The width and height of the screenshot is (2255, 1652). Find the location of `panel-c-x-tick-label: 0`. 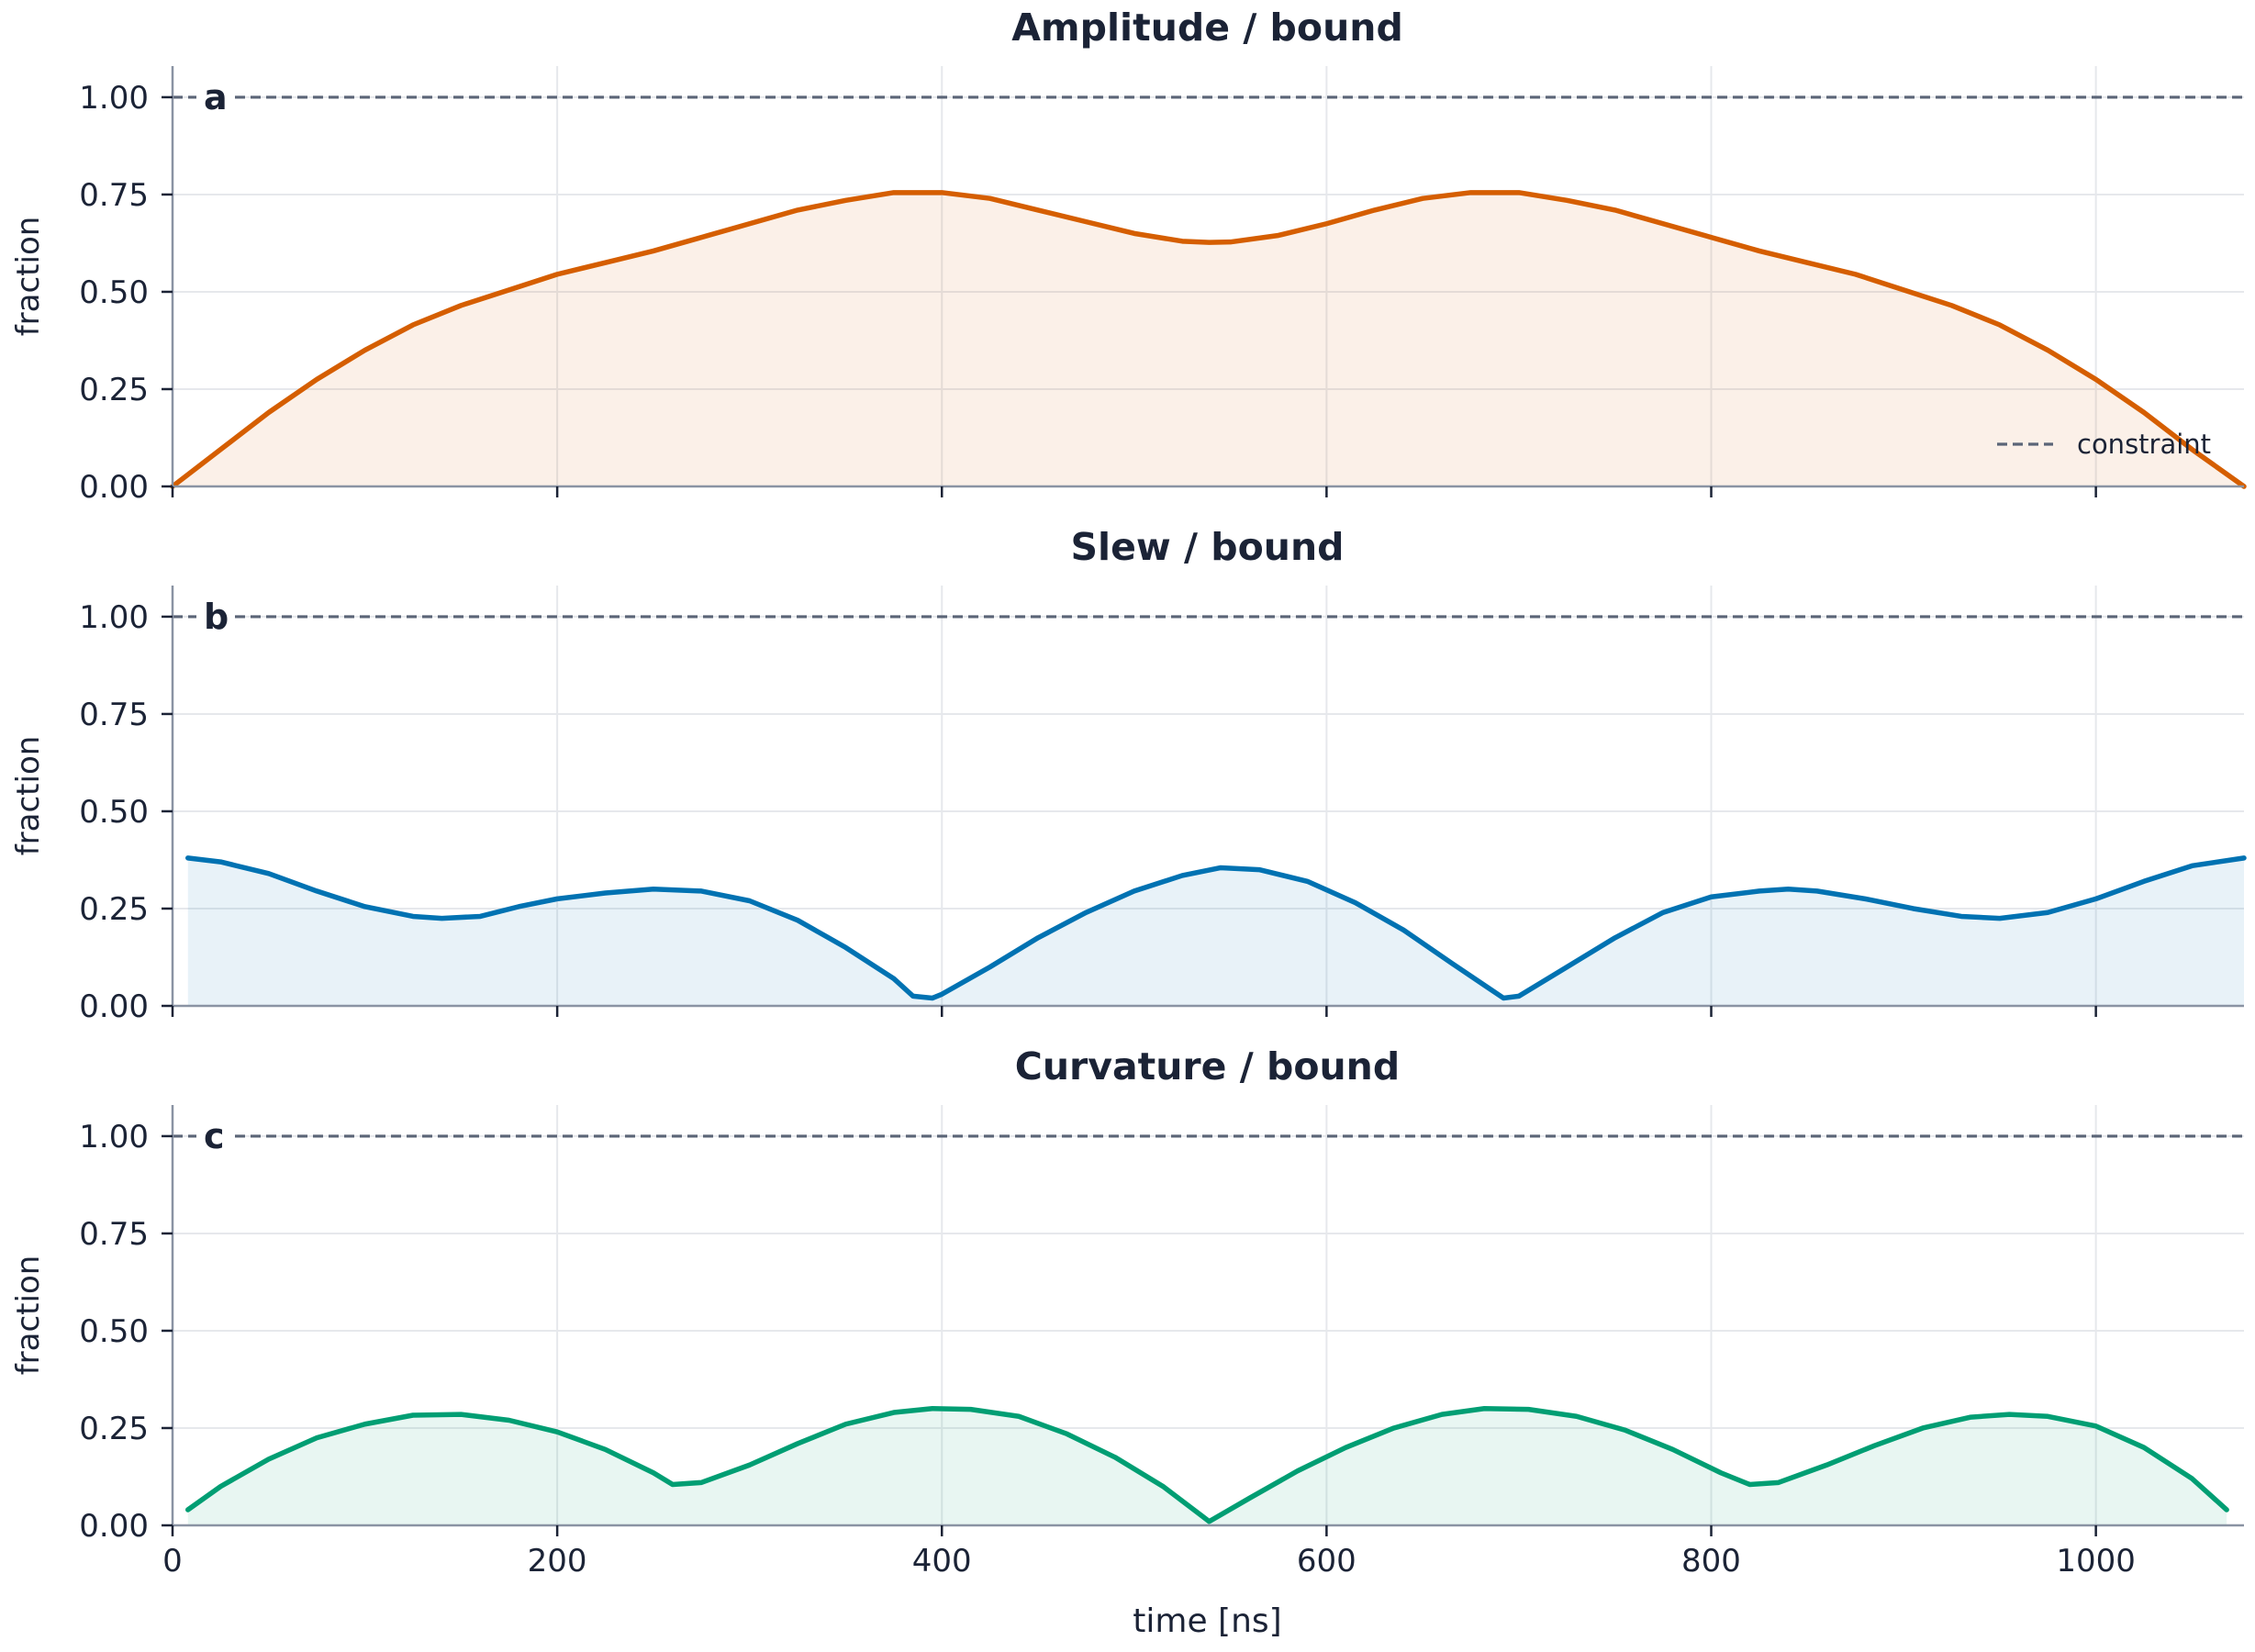

panel-c-x-tick-label: 0 is located at coordinates (172, 1561).